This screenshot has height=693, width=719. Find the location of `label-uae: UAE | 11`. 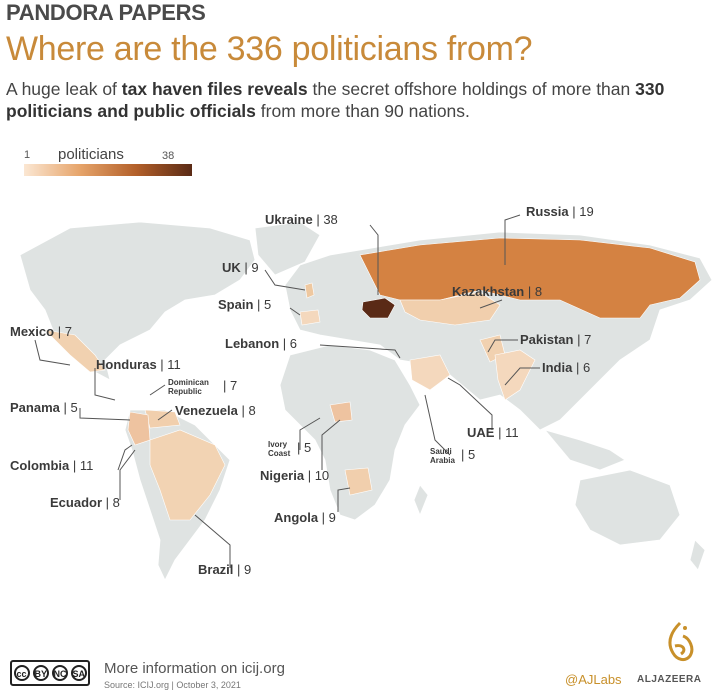

label-uae: UAE | 11 is located at coordinates (493, 432).